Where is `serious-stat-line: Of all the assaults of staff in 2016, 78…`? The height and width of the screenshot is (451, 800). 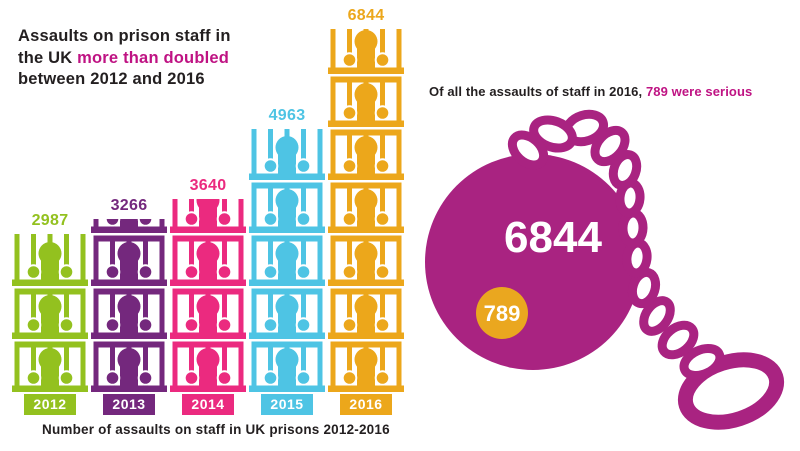
serious-stat-line: Of all the assaults of staff in 2016, 78… is located at coordinates (590, 91).